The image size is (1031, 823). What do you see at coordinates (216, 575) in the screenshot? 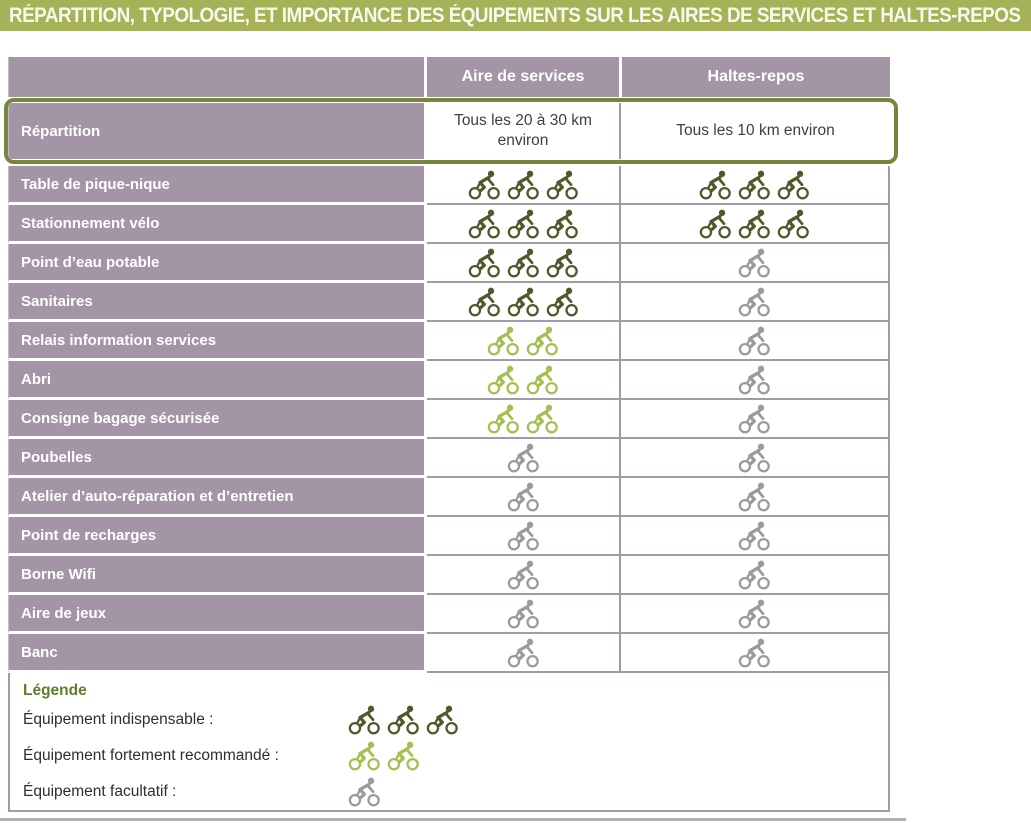
I see `row-label: Borne Wifi` at bounding box center [216, 575].